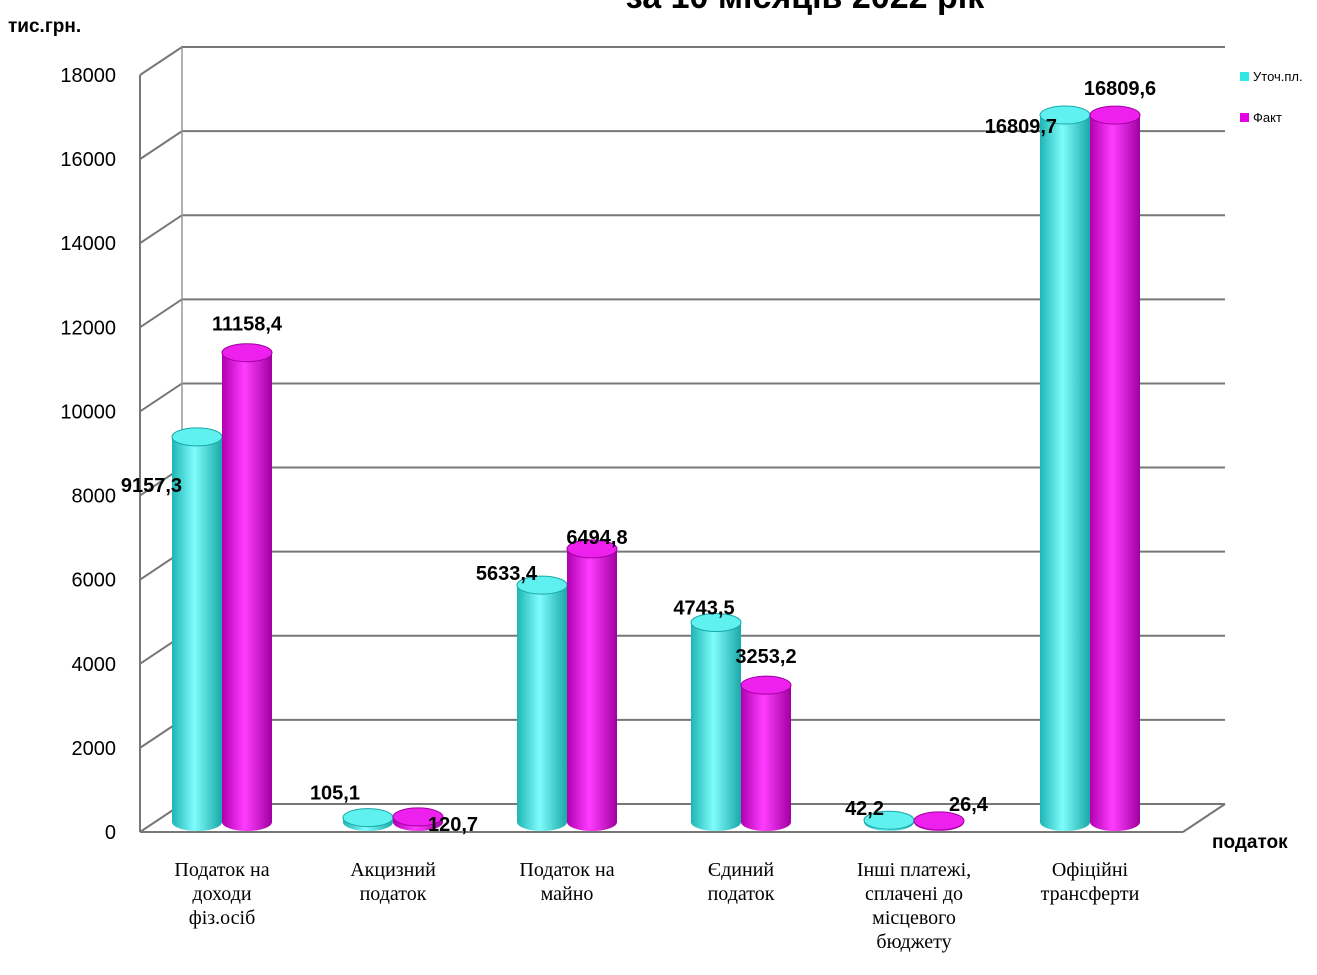  Describe the element at coordinates (453, 825) in the screenshot. I see `data-label-fact: 120,7` at that location.